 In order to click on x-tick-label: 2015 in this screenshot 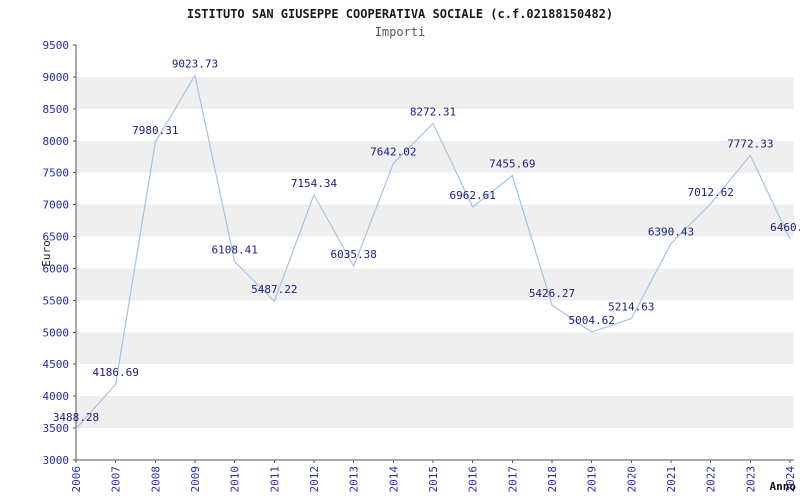, I will do `click(433, 479)`.